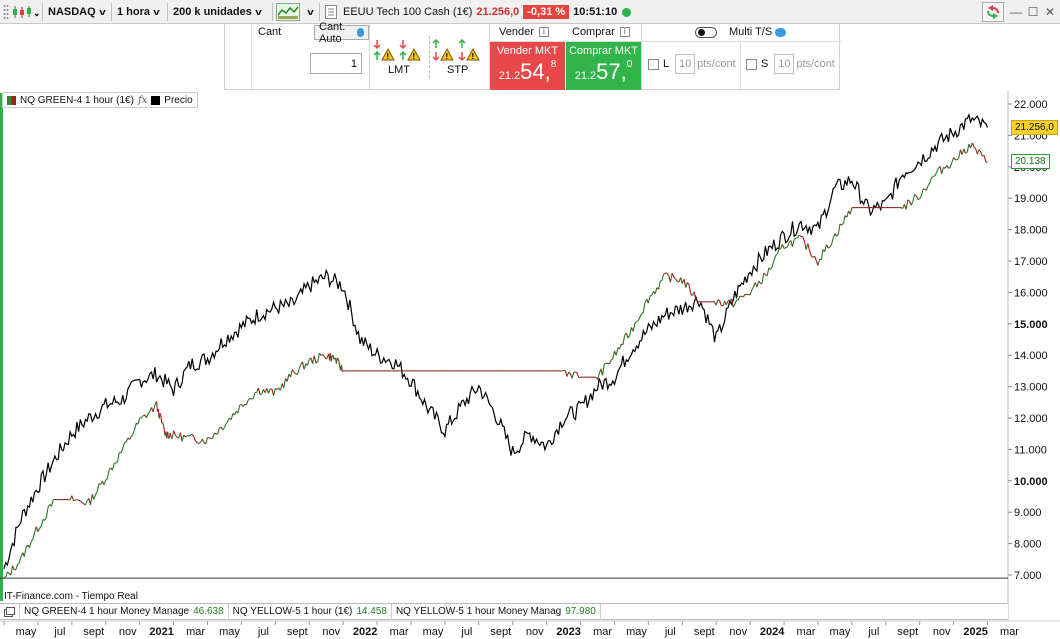  Describe the element at coordinates (156, 100) in the screenshot. I see `price-swatch` at that location.